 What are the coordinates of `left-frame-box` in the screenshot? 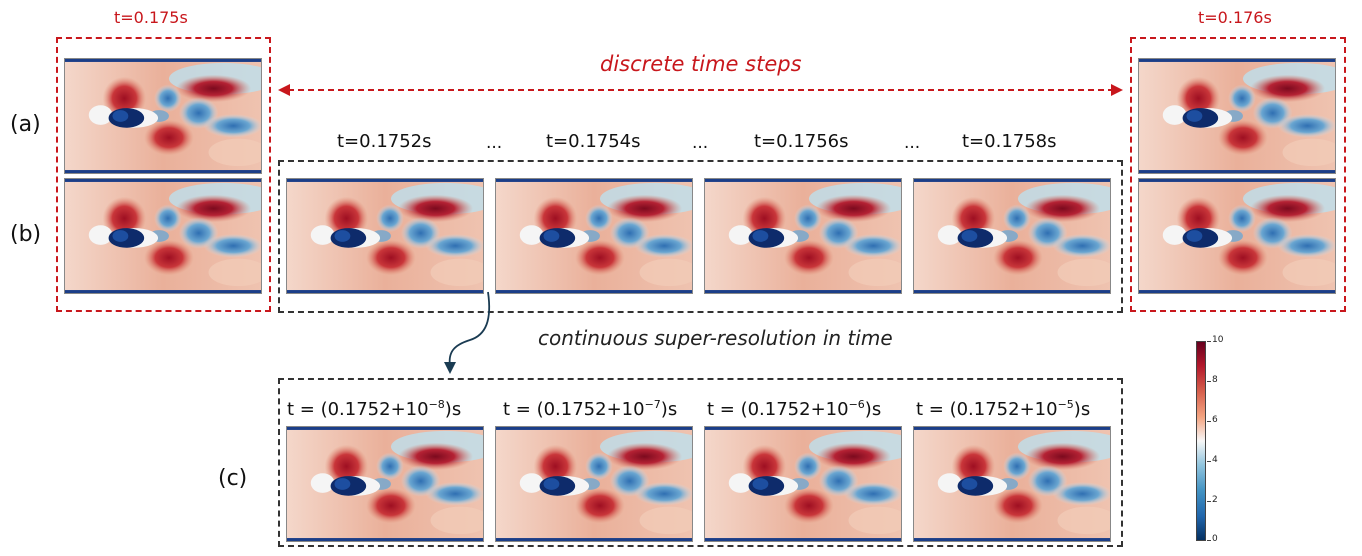 It's located at (163, 174).